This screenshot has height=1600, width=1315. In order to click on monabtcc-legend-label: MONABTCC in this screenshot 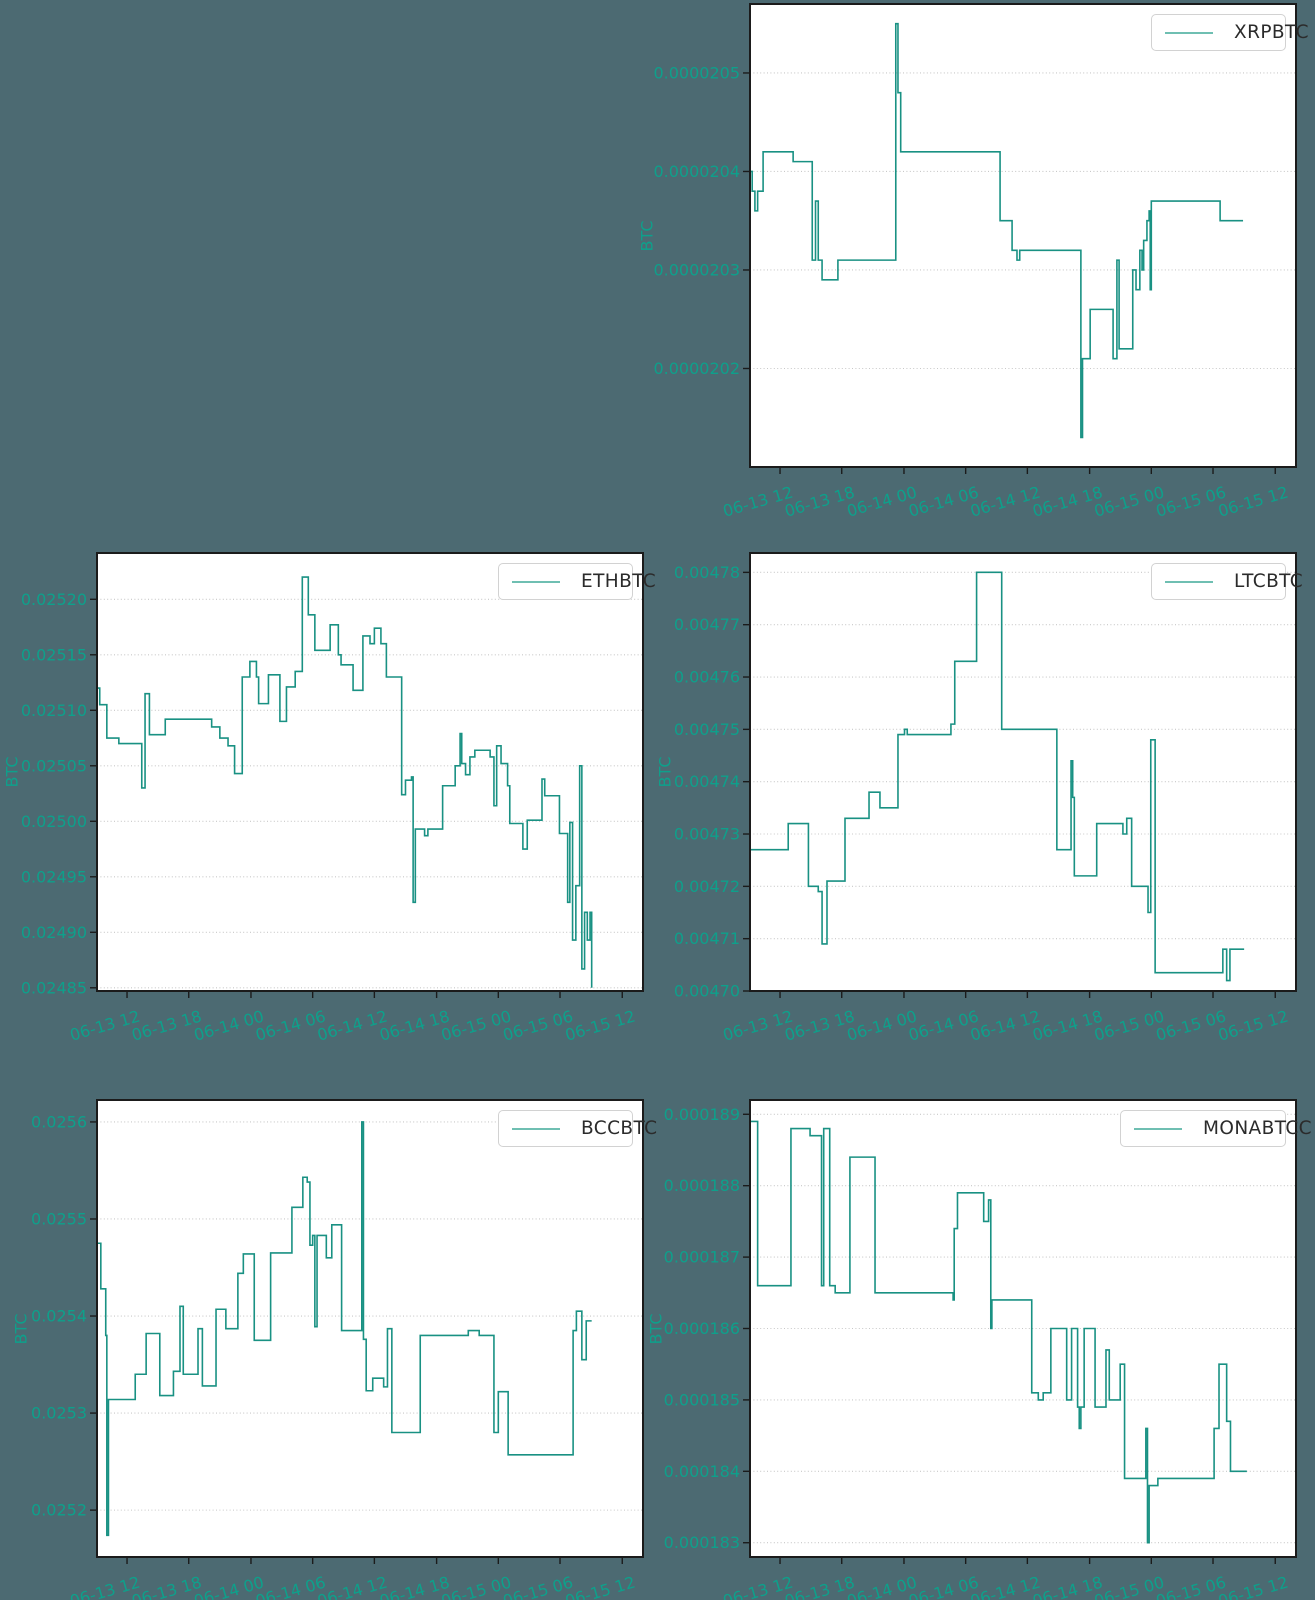, I will do `click(1257, 1128)`.